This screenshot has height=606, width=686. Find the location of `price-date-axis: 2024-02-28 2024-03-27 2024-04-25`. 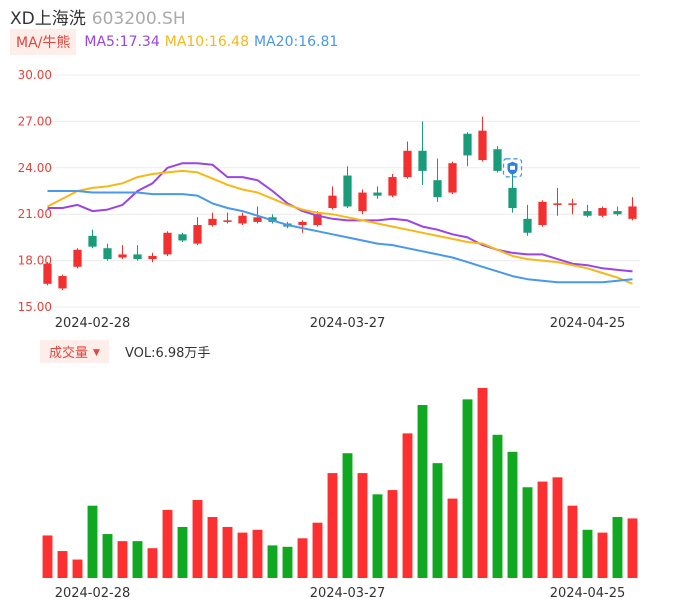

price-date-axis: 2024-02-28 2024-03-27 2024-04-25 is located at coordinates (340, 323).